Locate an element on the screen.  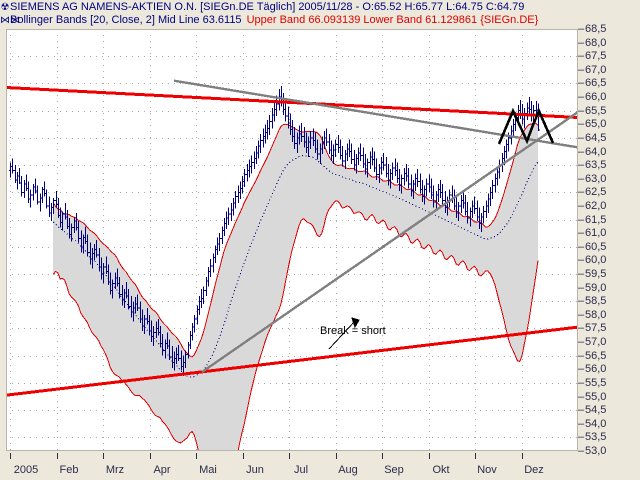
y-axis-tick: –59,5 is located at coordinates (592, 274).